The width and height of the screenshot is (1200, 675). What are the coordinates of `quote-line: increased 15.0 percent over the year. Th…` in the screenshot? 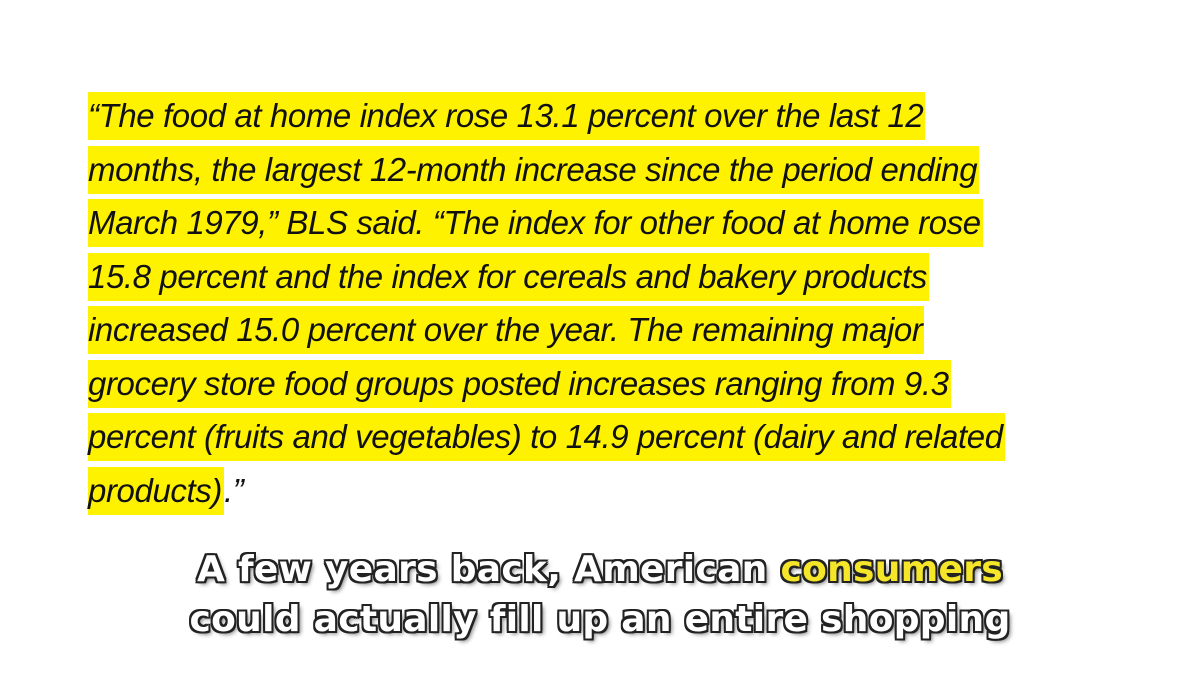 It's located at (608, 333).